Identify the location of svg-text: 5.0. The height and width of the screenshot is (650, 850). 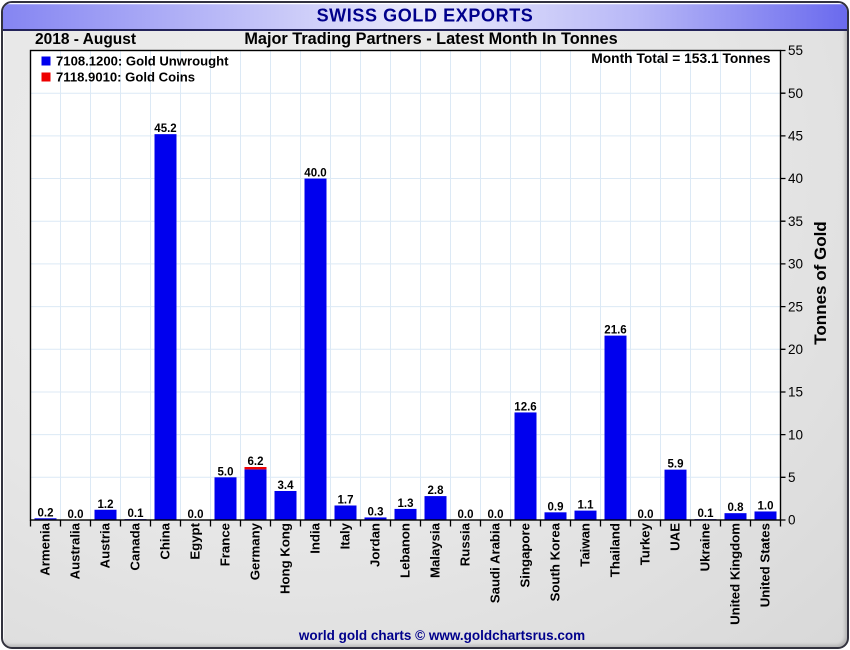
(226, 472).